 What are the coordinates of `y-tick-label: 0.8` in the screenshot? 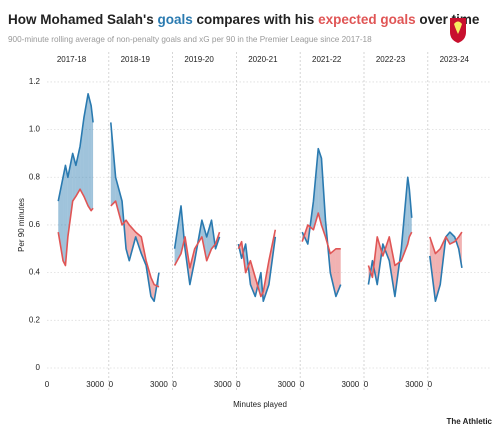 It's located at (35, 176).